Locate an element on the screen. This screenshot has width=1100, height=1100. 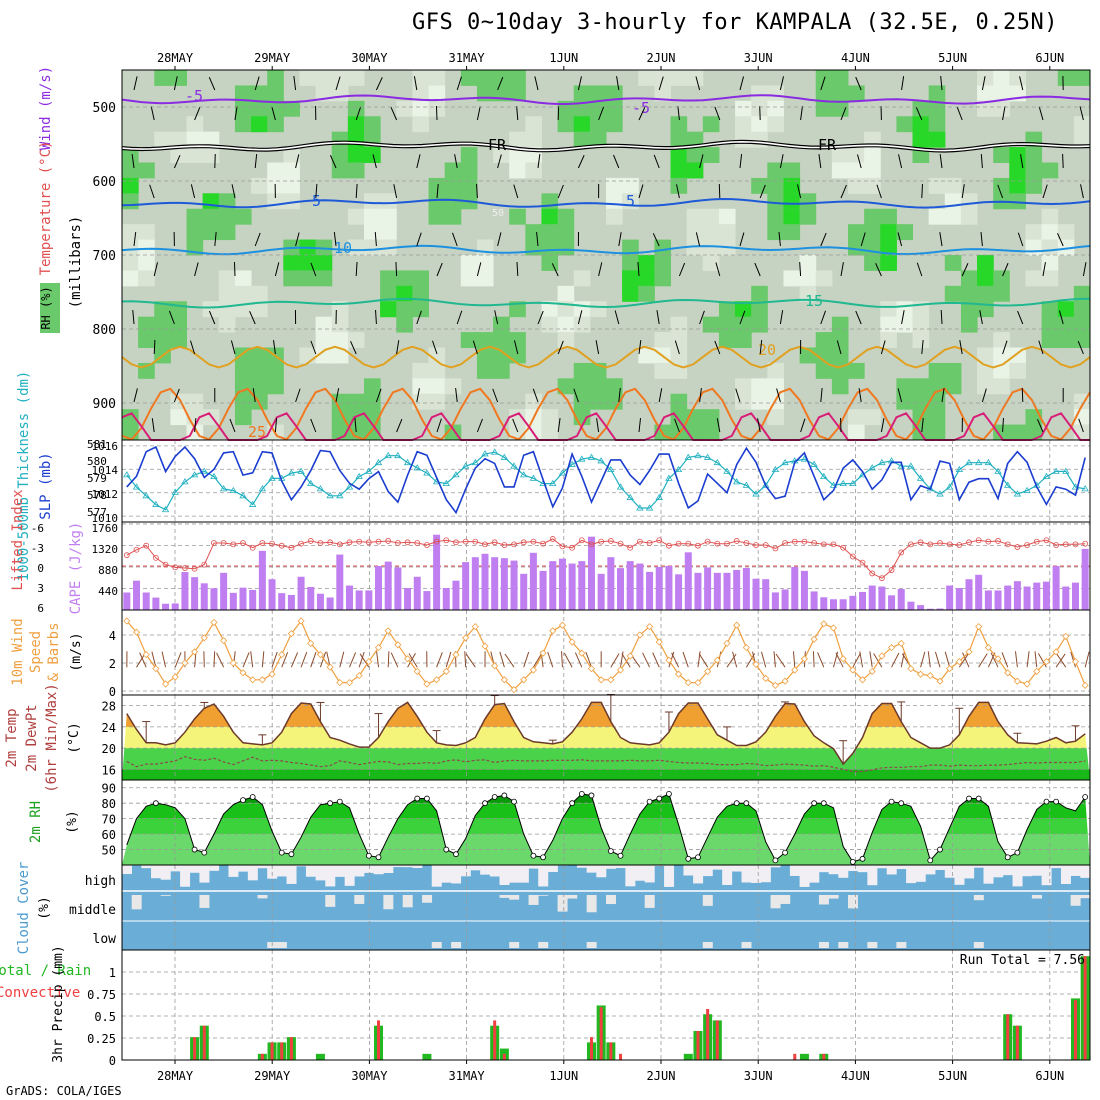
thickness-tick: 580 is located at coordinates (97, 461).